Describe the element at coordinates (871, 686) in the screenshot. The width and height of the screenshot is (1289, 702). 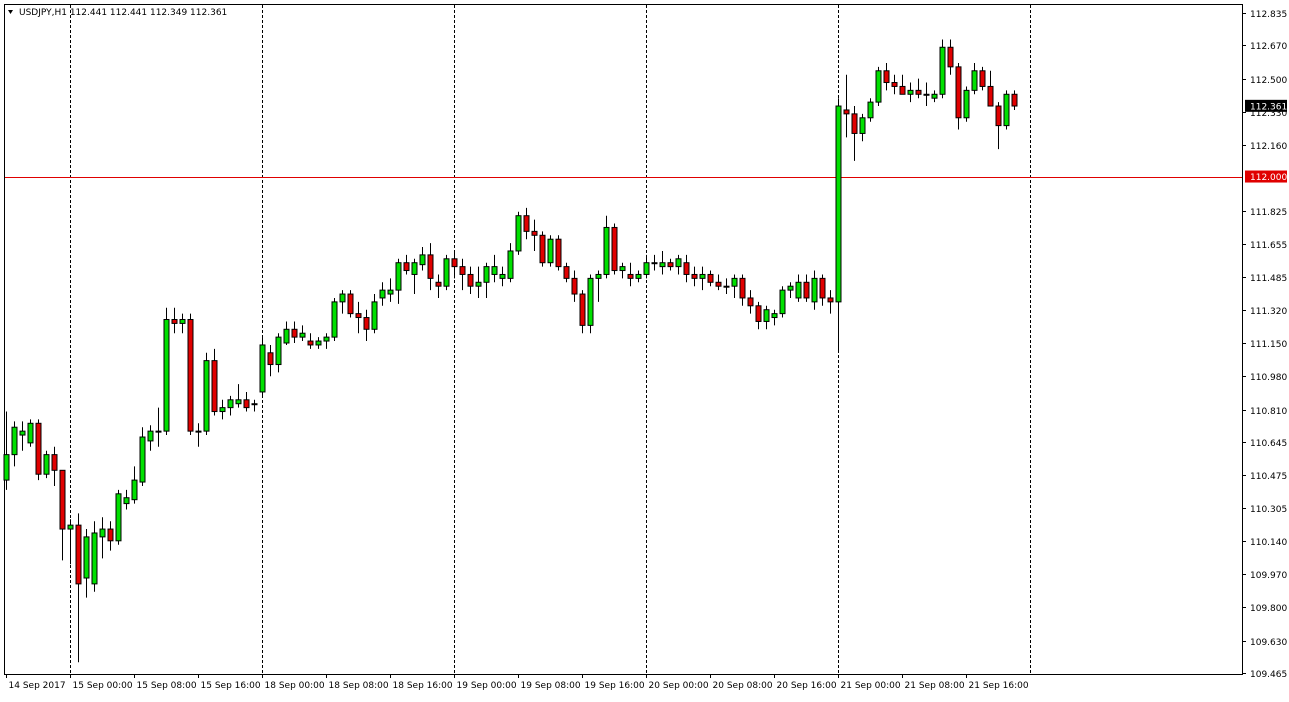
I see `time-tick-label: 21 Sep 00:00` at that location.